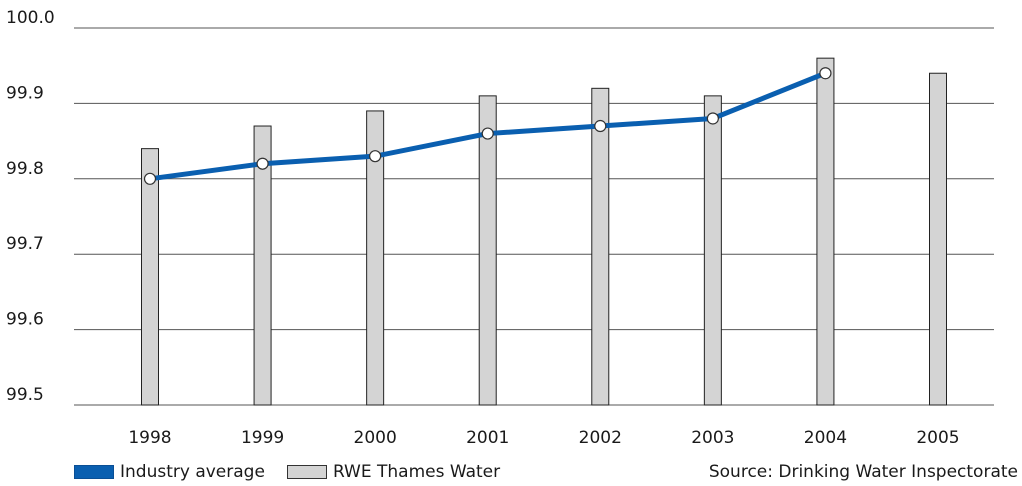  I want to click on y-tick-label: 99.6, so click(25, 320).